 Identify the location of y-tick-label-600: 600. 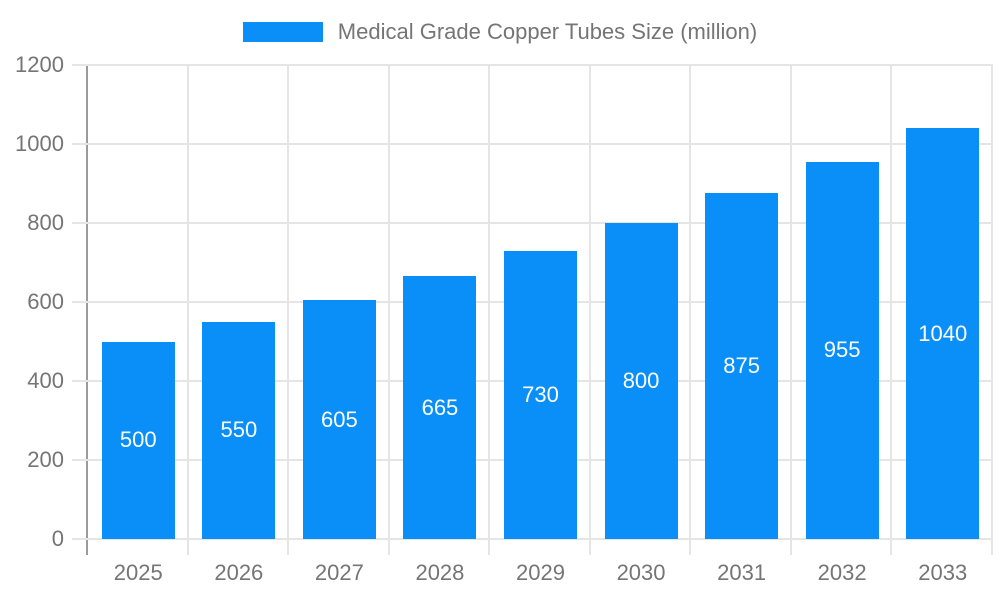
(45, 301).